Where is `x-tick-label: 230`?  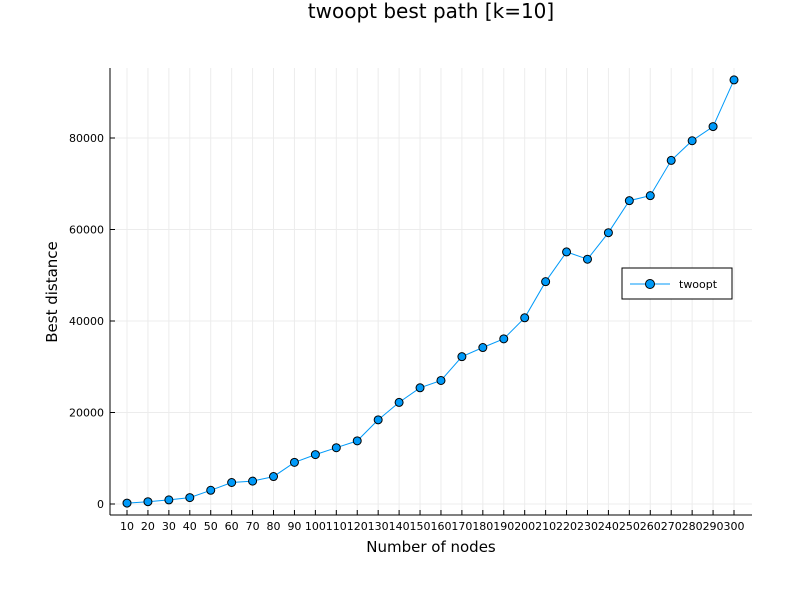 x-tick-label: 230 is located at coordinates (587, 526).